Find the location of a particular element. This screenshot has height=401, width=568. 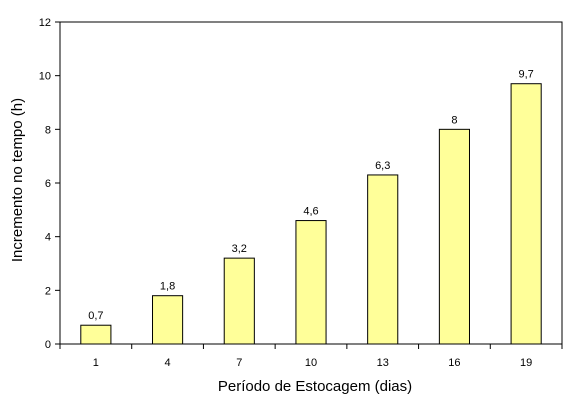

y-axis-title: Incremento no tempo (h) is located at coordinates (17, 180).